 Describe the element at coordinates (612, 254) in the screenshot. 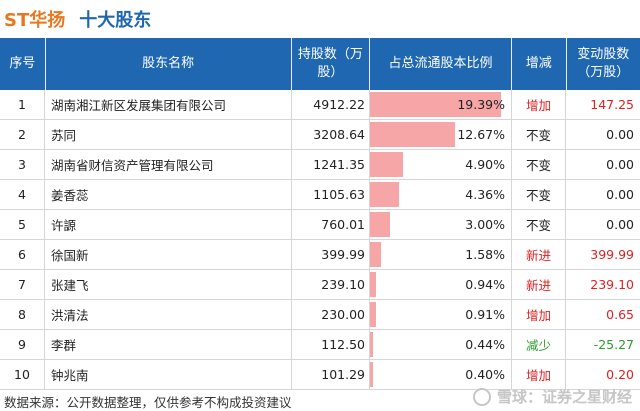

I see `cell-amount: 399.99` at that location.